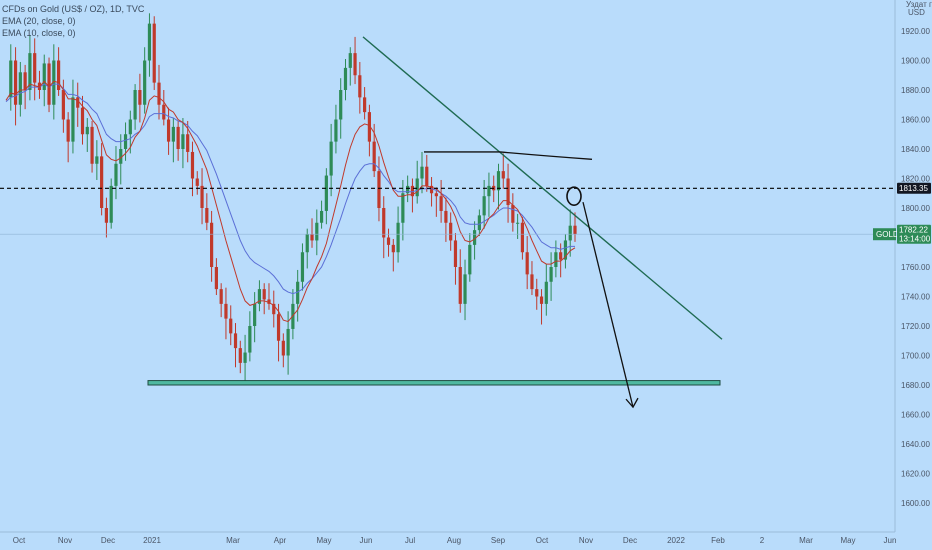 The image size is (932, 550). Describe the element at coordinates (919, 4) in the screenshot. I see `axis-currency-top: Уздат гід` at that location.